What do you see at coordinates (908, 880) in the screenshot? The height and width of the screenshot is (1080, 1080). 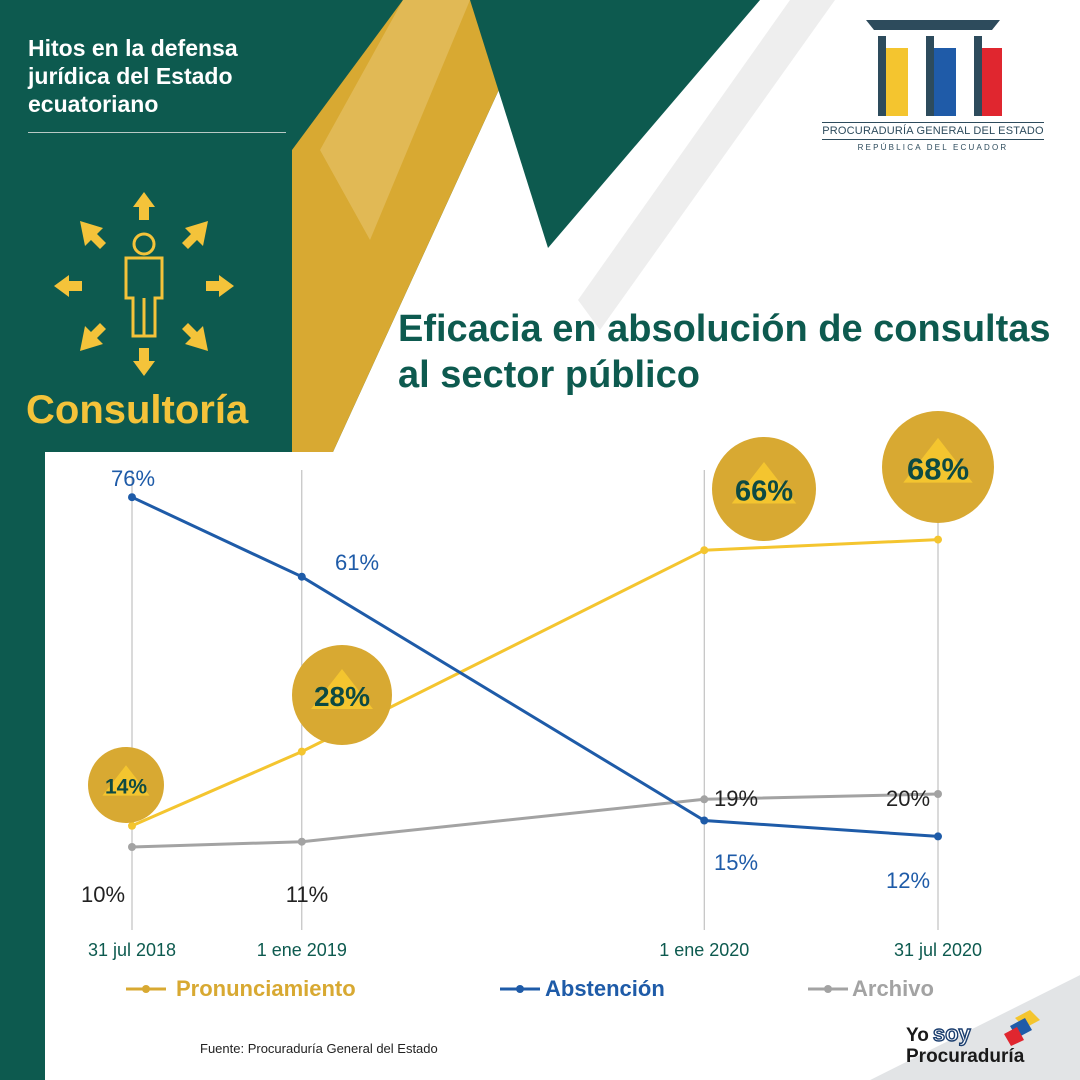 I see `data-label: 12%` at bounding box center [908, 880].